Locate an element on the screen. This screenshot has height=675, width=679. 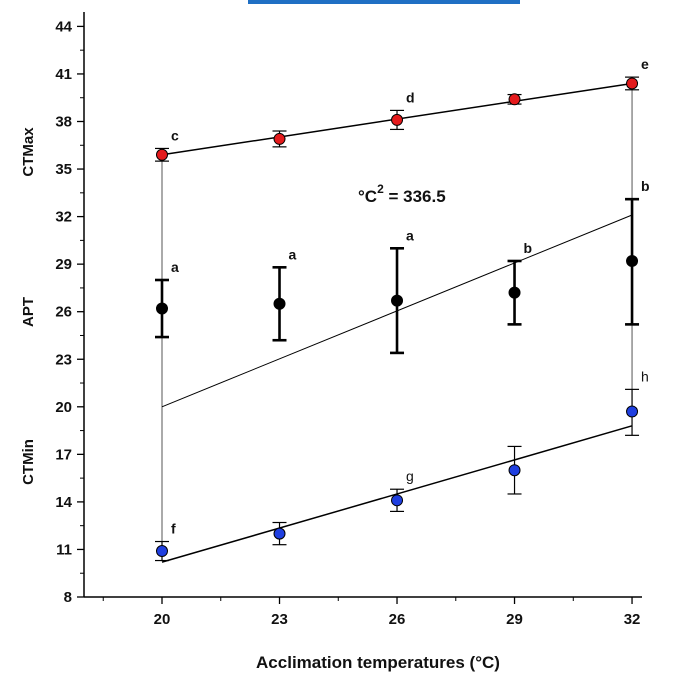
y-tick-label: 44 is located at coordinates (63, 26).